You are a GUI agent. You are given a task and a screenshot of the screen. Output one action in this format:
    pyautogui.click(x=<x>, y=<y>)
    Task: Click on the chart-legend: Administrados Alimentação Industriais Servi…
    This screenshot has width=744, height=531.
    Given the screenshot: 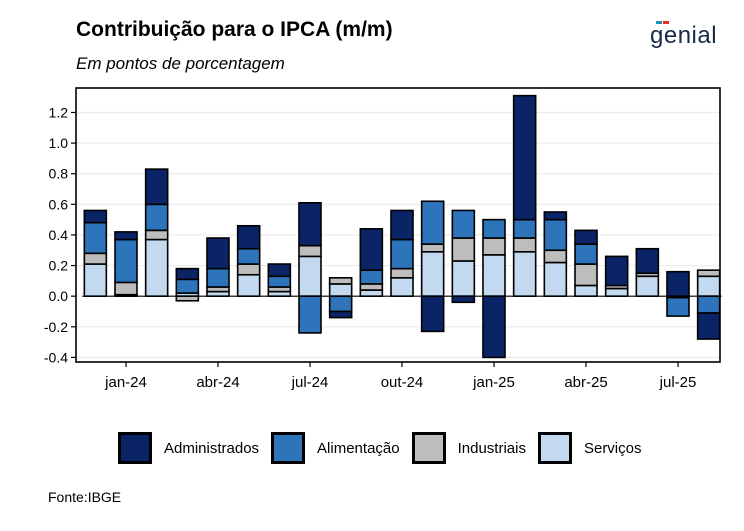 What is the action you would take?
    pyautogui.click(x=386, y=448)
    